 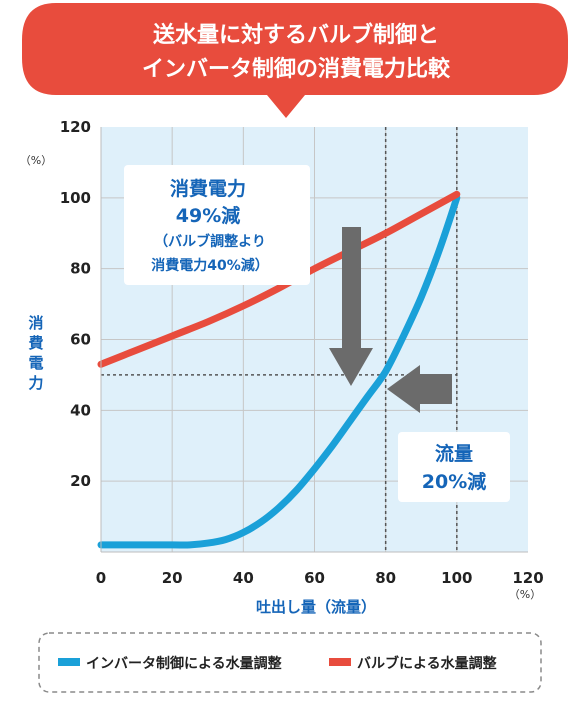 I want to click on x-axis-label: 吐出し量（流量）, so click(x=316, y=607).